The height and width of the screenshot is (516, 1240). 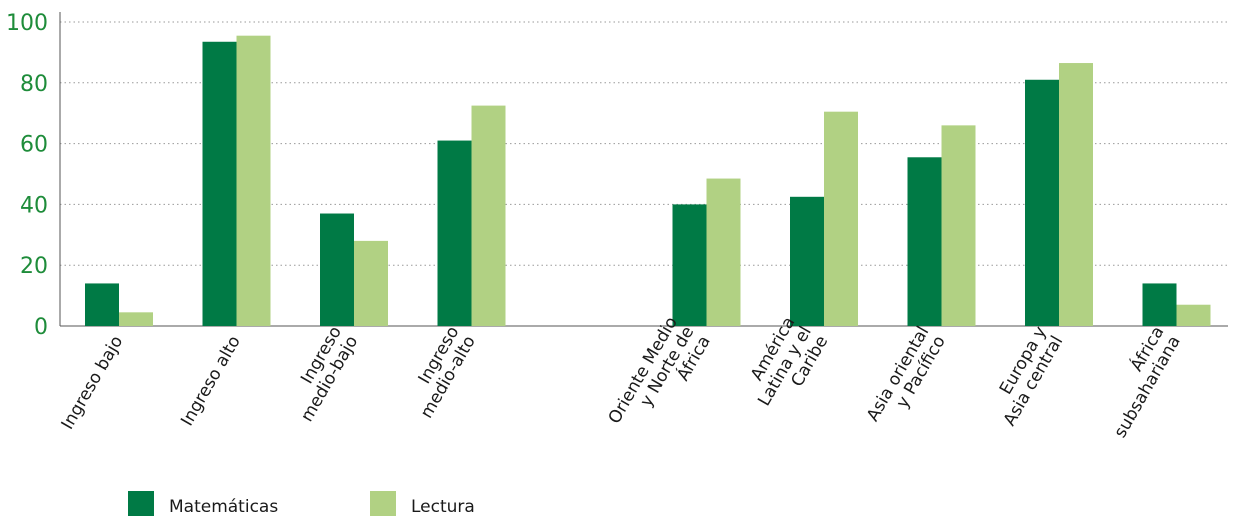 I want to click on legend-swatch-matematicas, so click(x=141, y=503).